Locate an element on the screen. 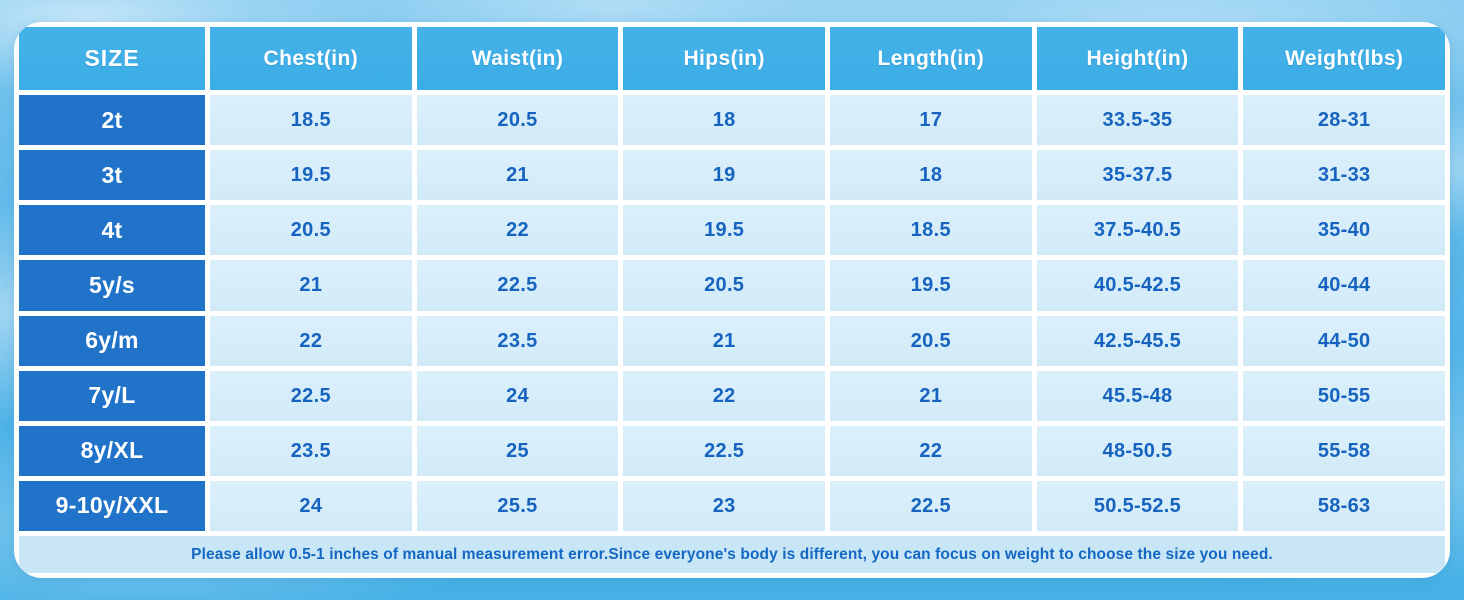 The width and height of the screenshot is (1464, 600). data-cell: 50-55 is located at coordinates (1344, 395).